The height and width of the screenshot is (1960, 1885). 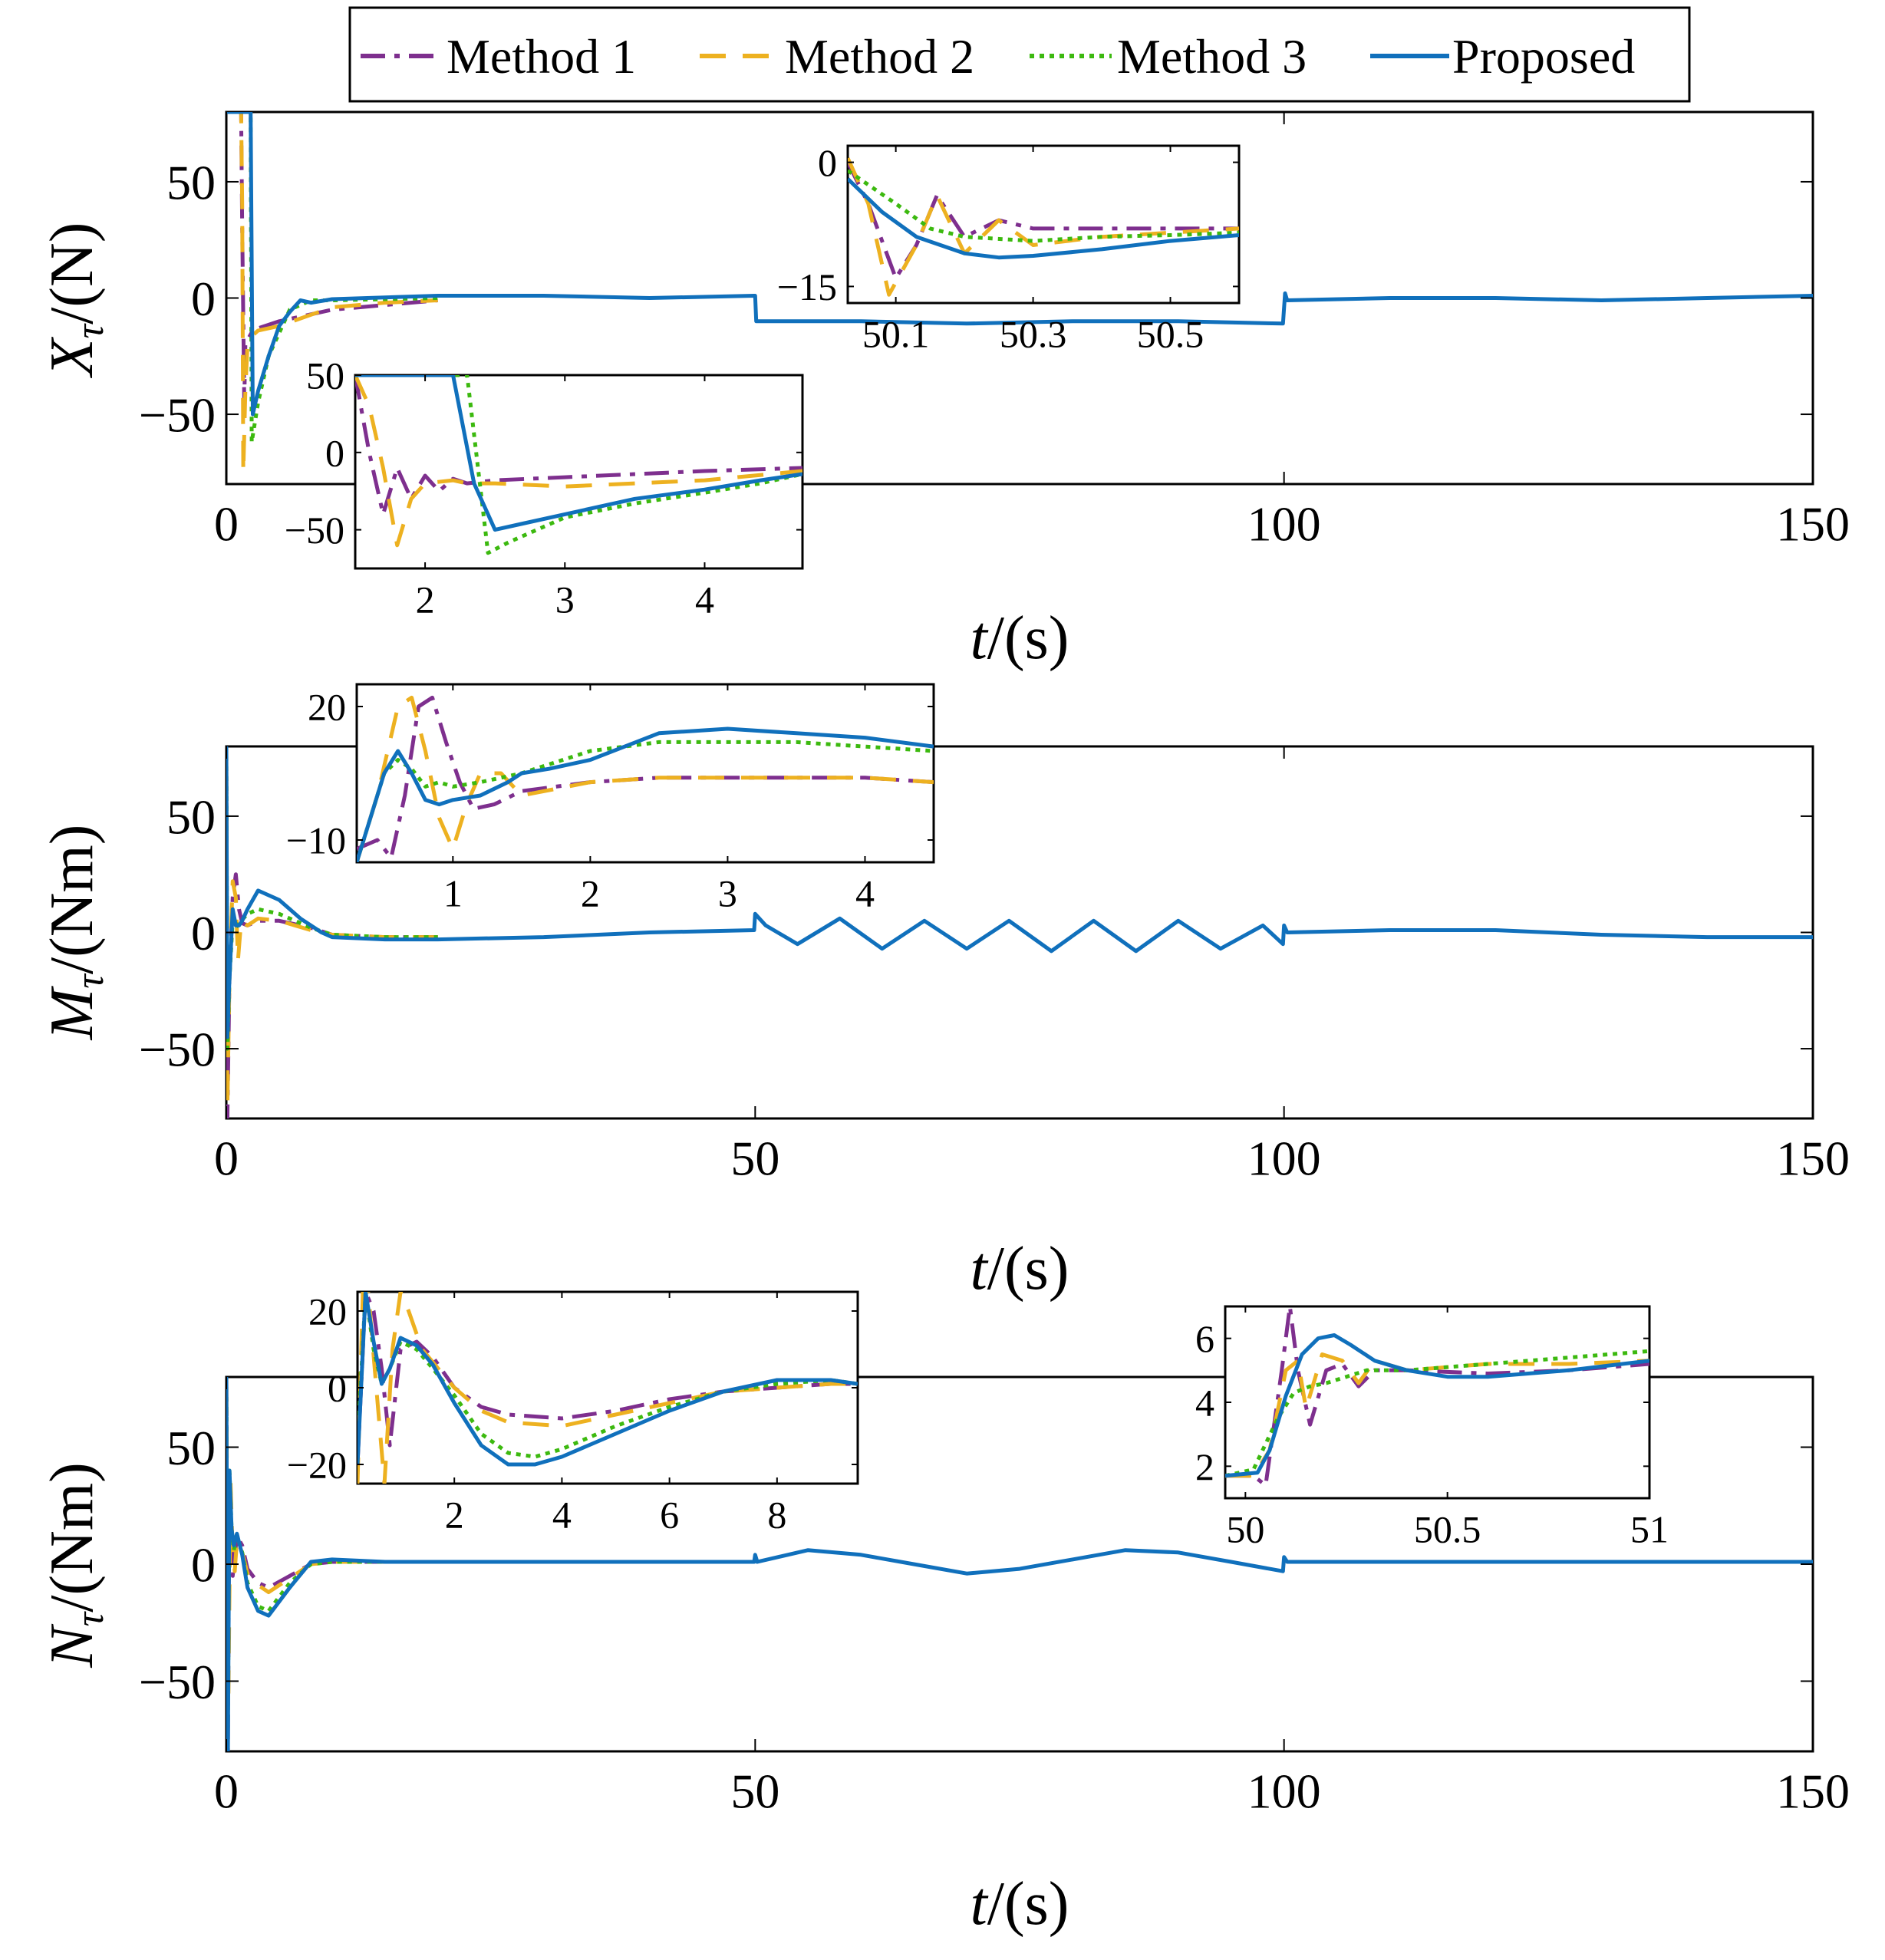 What do you see at coordinates (807, 286) in the screenshot?
I see `y-tick-label: −15` at bounding box center [807, 286].